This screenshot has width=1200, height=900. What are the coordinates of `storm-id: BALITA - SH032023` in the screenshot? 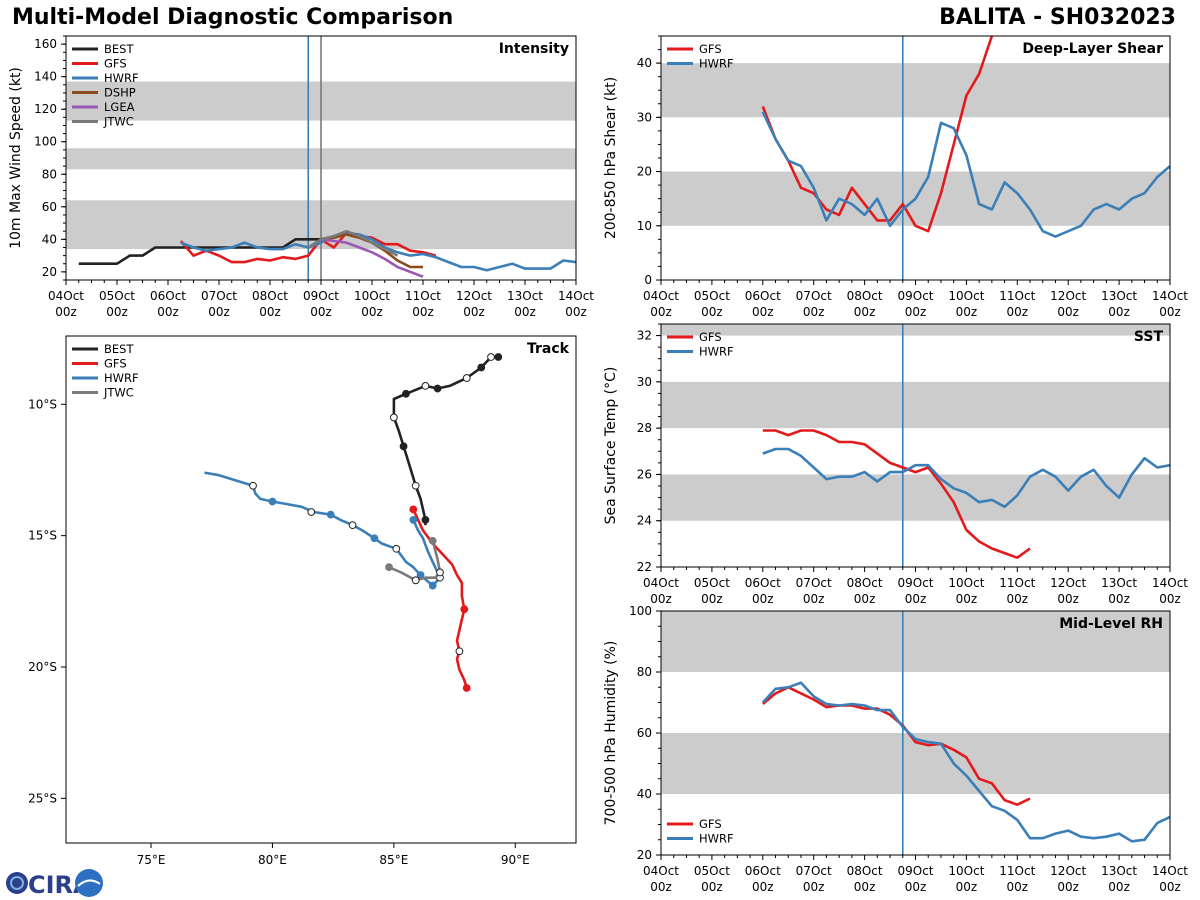 It's located at (1057, 17).